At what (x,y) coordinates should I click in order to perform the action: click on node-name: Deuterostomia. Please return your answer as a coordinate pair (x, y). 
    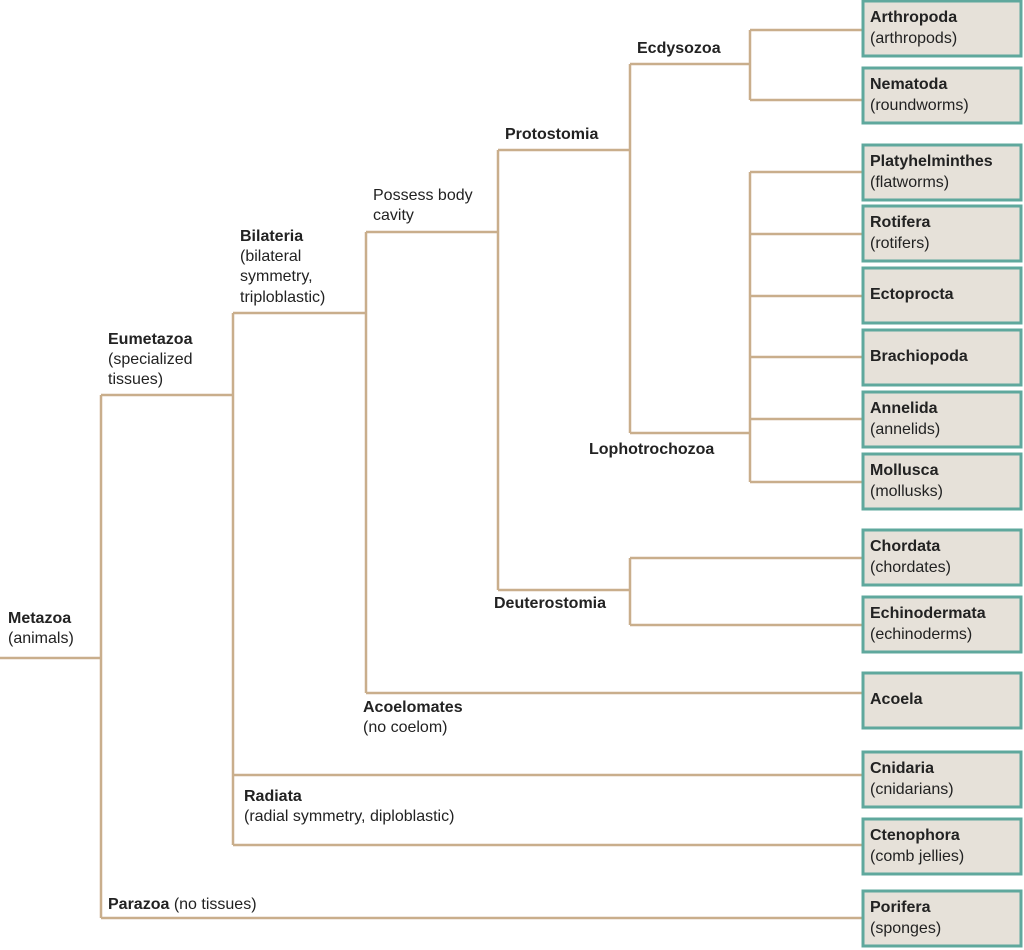
    Looking at the image, I should click on (550, 603).